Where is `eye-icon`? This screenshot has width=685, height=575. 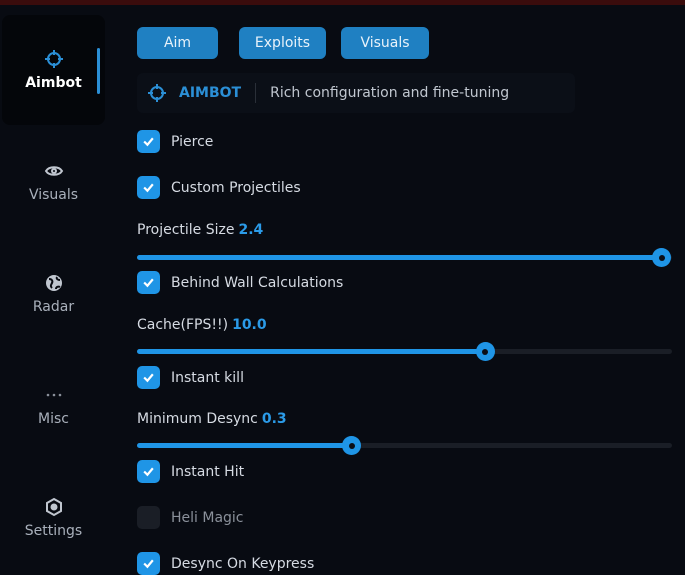 eye-icon is located at coordinates (53, 171).